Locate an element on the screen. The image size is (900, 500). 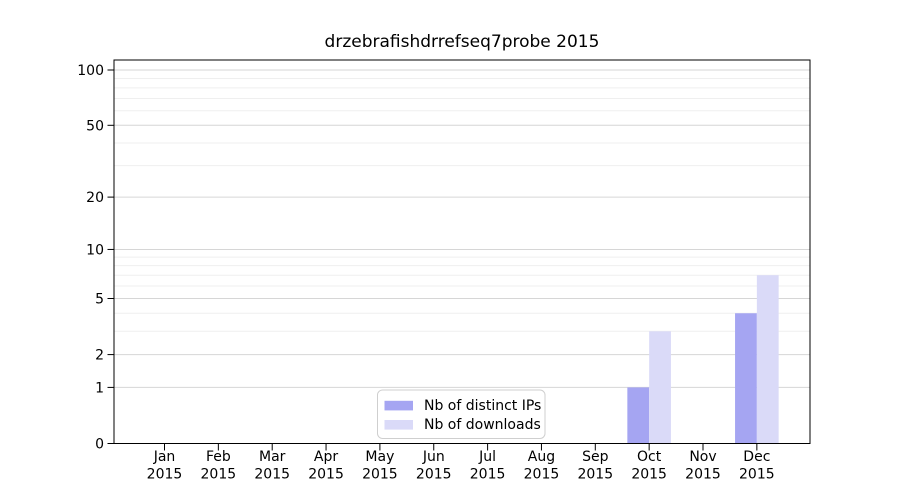
y-tick-label: 20 is located at coordinates (95, 198).